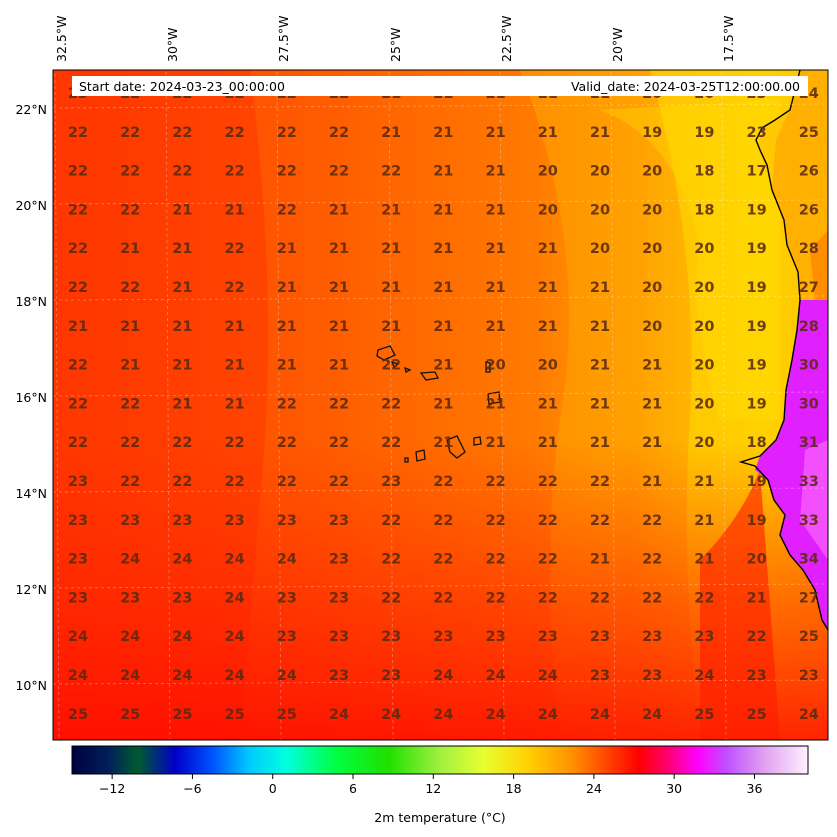 The height and width of the screenshot is (837, 837). Describe the element at coordinates (594, 788) in the screenshot. I see `colorbar-tick-label: 24` at that location.